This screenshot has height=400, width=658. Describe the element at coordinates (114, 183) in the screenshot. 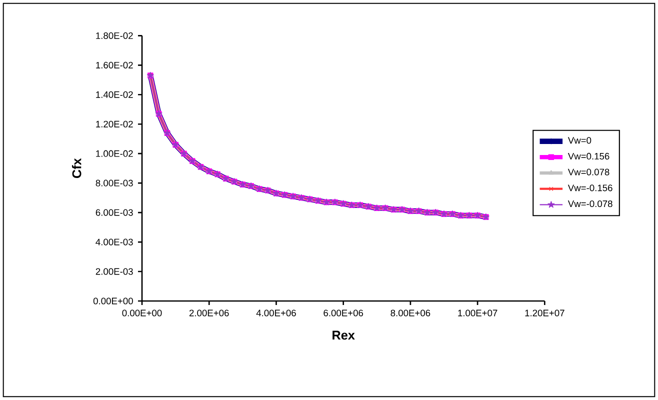

I see `y-tick-label: 8.00E-03` at that location.